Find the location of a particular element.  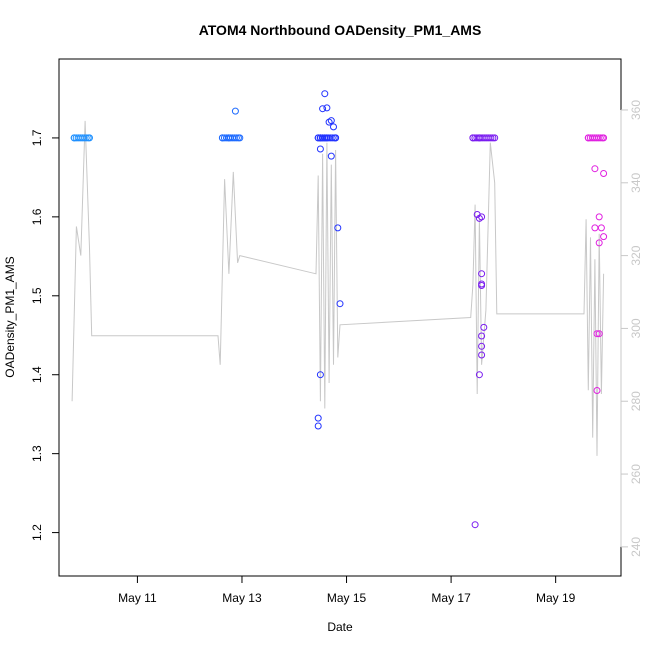

x-tick-label: May 19 is located at coordinates (556, 598).